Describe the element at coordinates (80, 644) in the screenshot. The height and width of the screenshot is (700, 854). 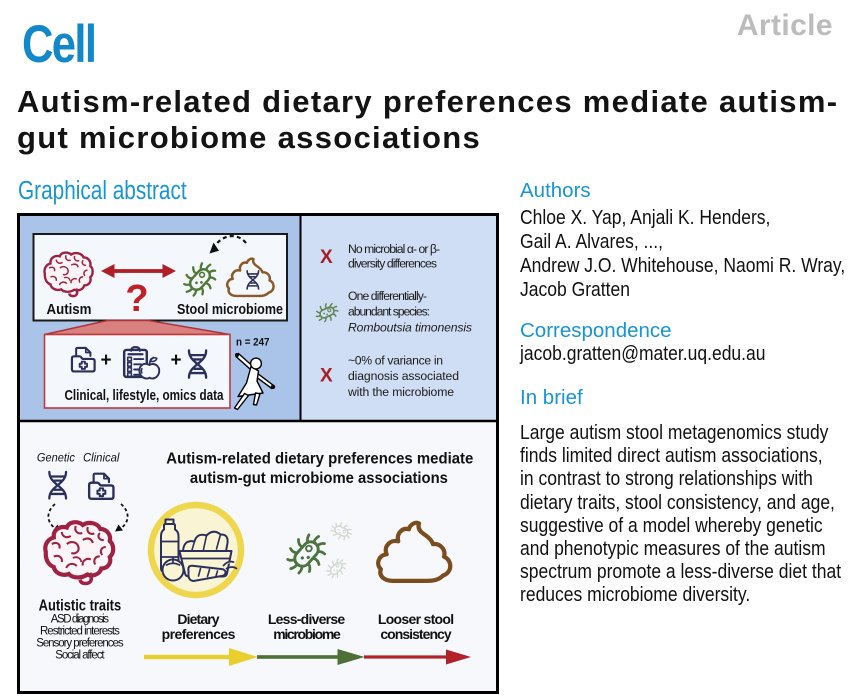
I see `svg-text: Sensory preferences` at that location.